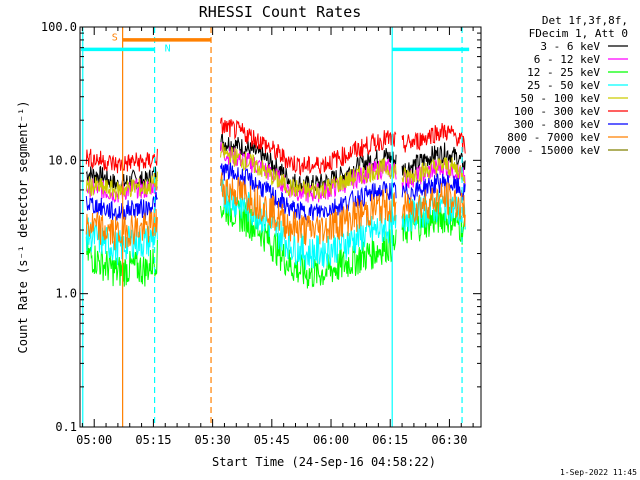  What do you see at coordinates (553, 137) in the screenshot?
I see `legend-label: 800 - 7000 keV` at bounding box center [553, 137].